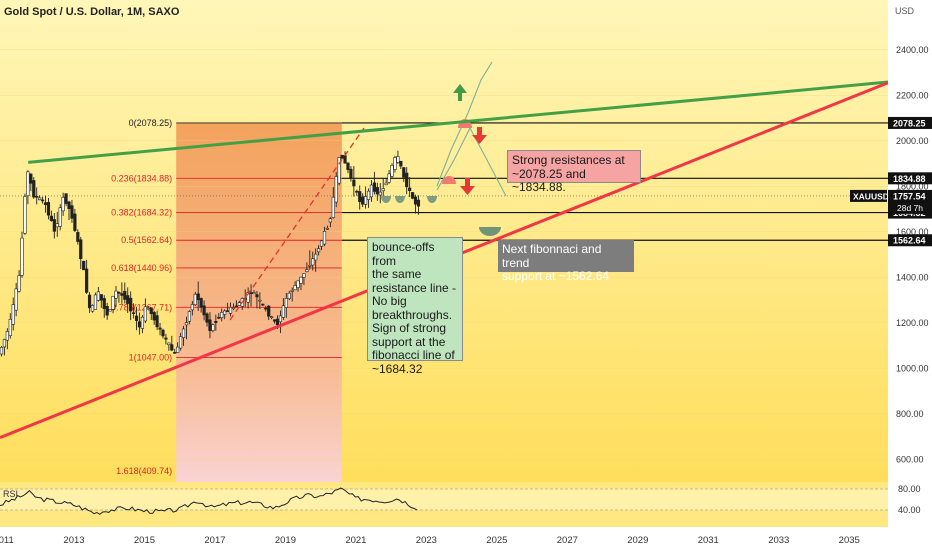 This screenshot has height=550, width=932. I want to click on y-tick-label: 1400.00, so click(912, 277).